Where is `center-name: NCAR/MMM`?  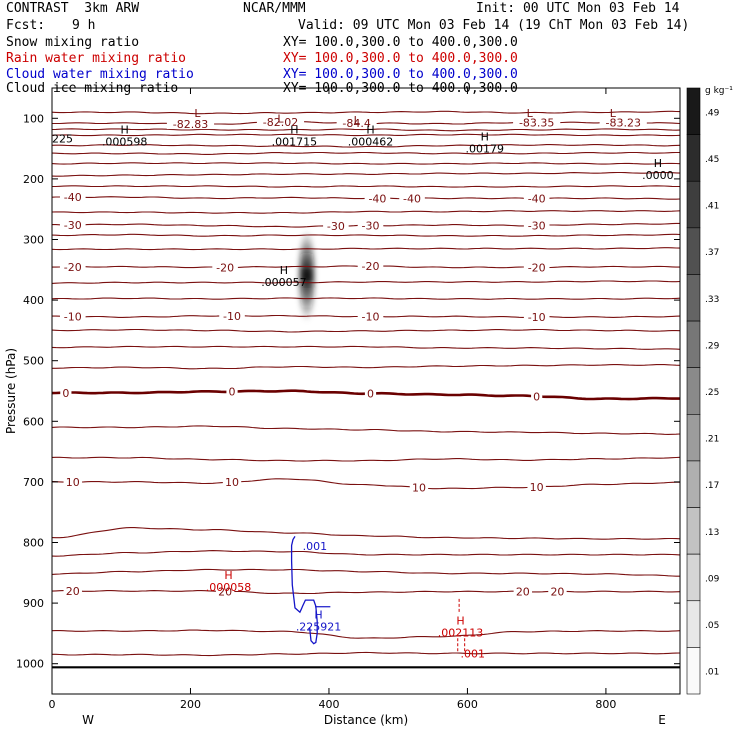
center-name: NCAR/MMM is located at coordinates (274, 8).